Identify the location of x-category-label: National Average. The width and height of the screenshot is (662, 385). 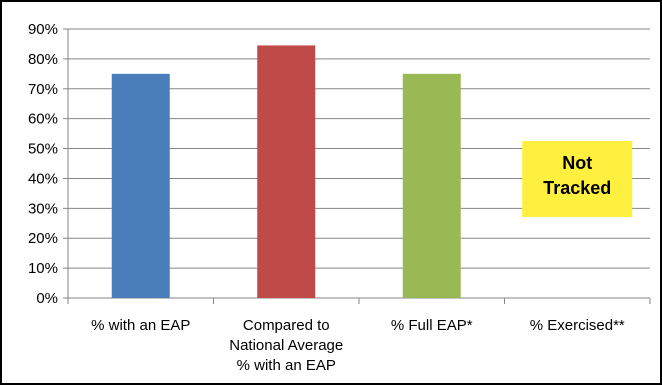
(286, 345).